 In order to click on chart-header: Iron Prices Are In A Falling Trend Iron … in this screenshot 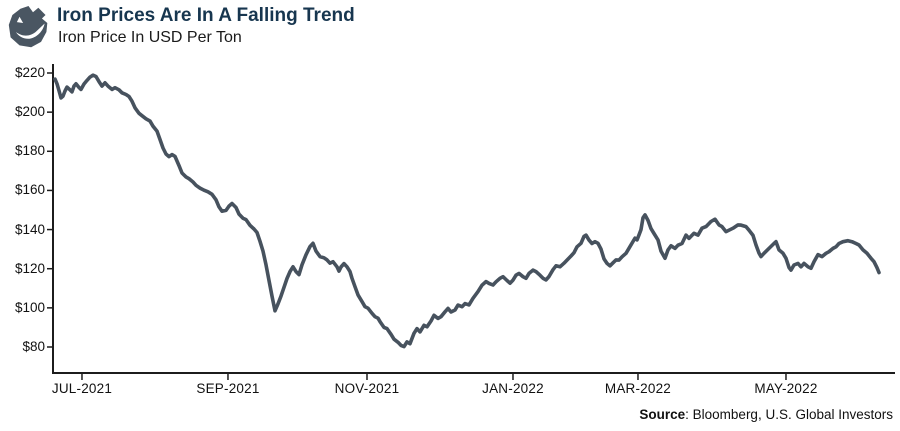, I will do `click(450, 28)`.